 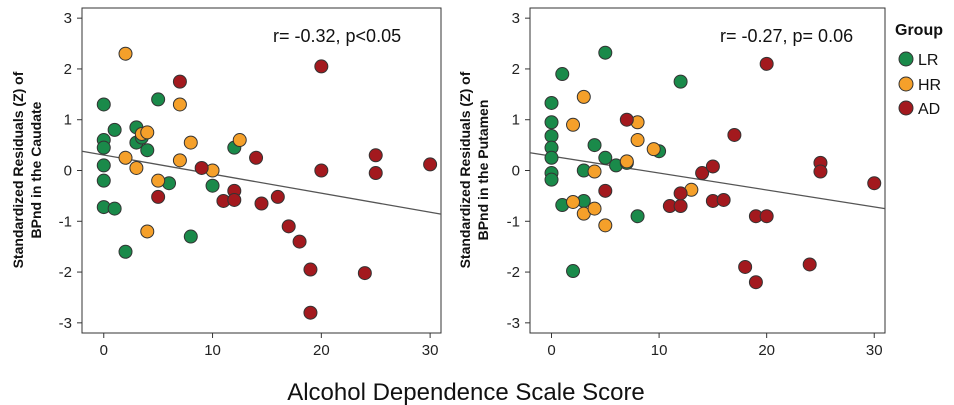 I want to click on x-ticks-caudate: 0 10 20 30, so click(x=269, y=346).